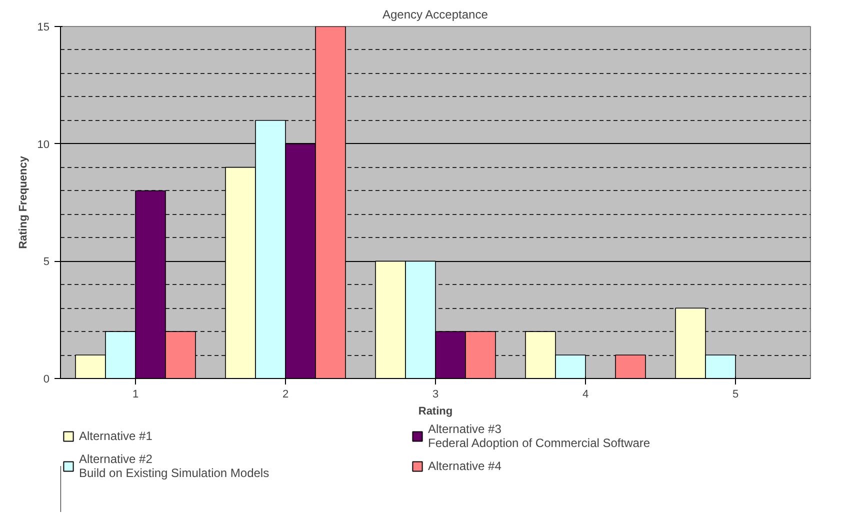  Describe the element at coordinates (585, 394) in the screenshot. I see `x-tick-label: 4` at that location.